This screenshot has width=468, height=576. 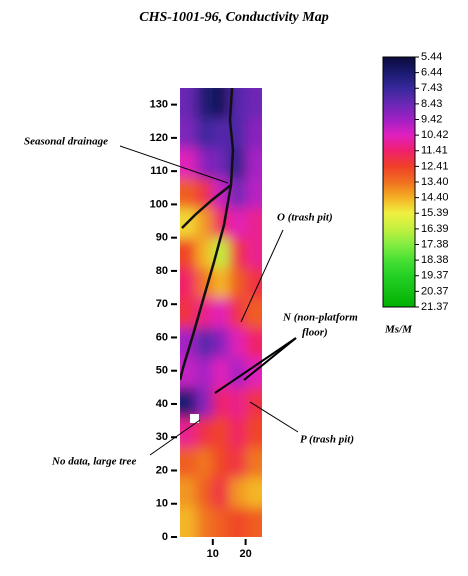 What do you see at coordinates (159, 105) in the screenshot?
I see `y-tick-label: 130` at bounding box center [159, 105].